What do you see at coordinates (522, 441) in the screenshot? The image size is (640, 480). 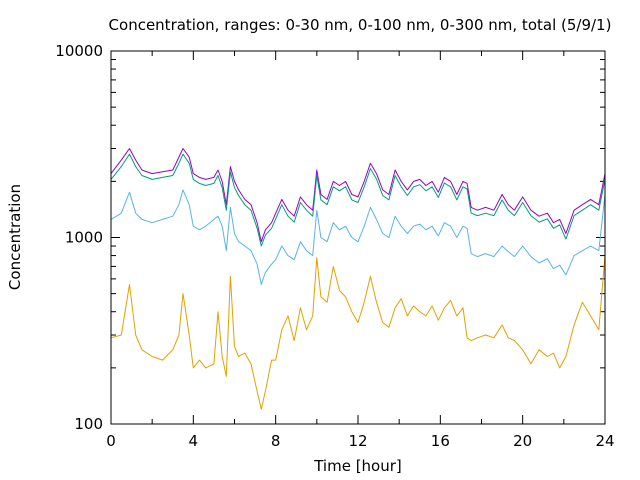 I see `x-tick-label: 20` at bounding box center [522, 441].